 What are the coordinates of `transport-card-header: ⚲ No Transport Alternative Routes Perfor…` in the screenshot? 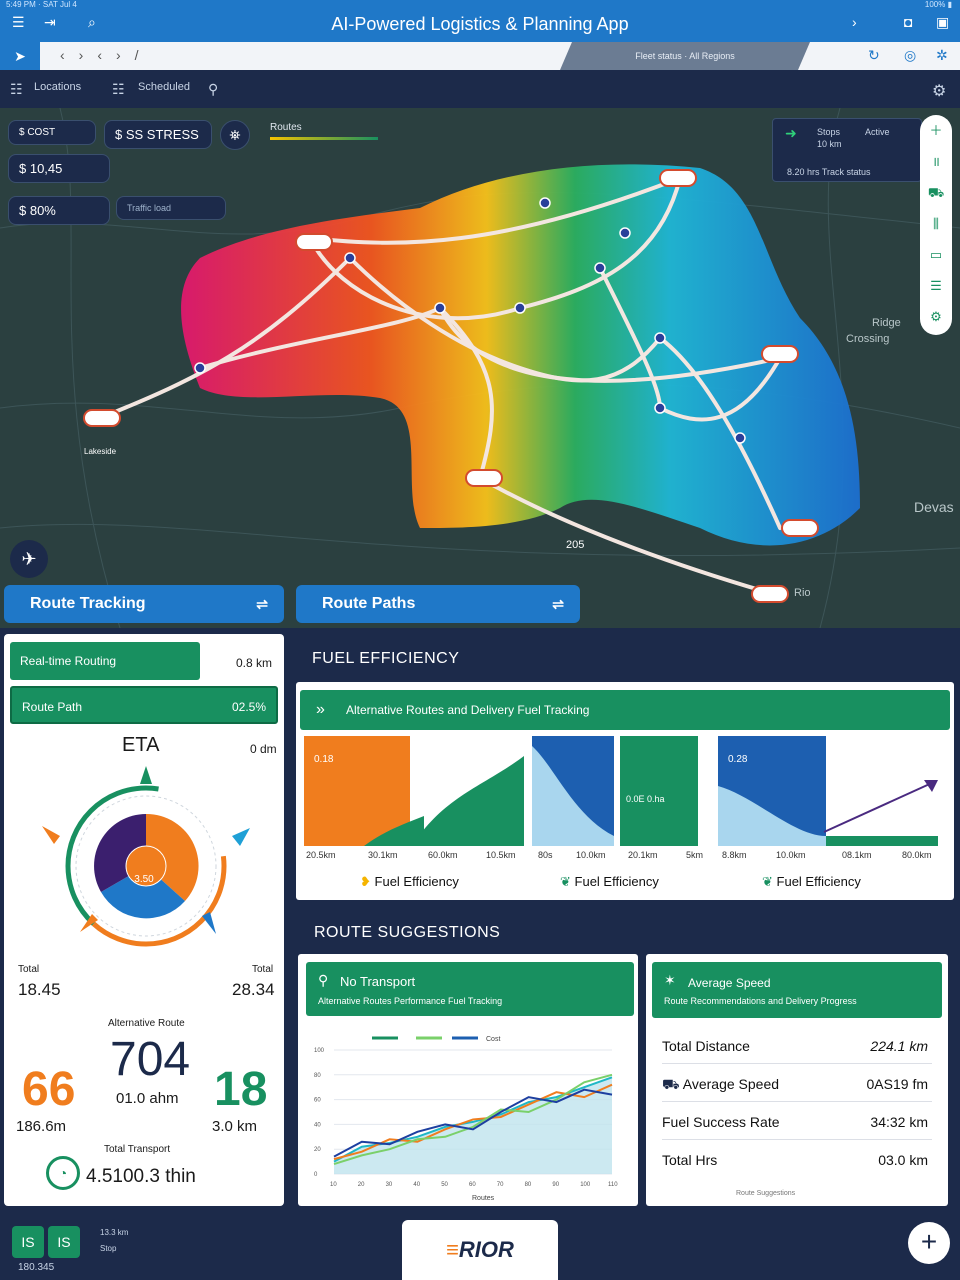 It's located at (470, 989).